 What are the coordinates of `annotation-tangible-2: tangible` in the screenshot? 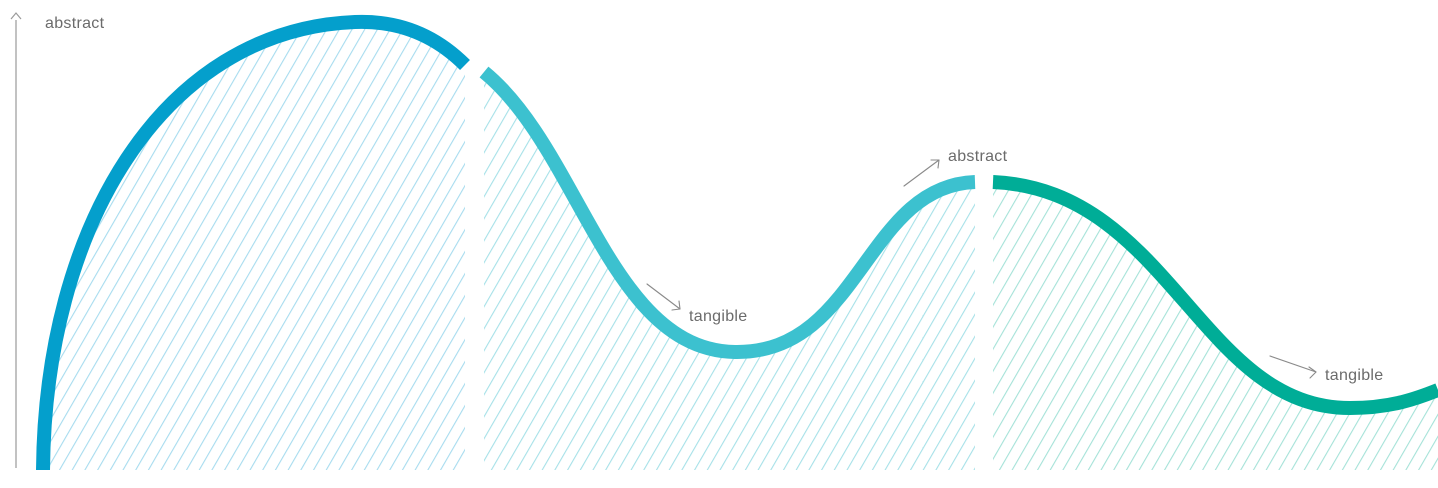 It's located at (1326, 369).